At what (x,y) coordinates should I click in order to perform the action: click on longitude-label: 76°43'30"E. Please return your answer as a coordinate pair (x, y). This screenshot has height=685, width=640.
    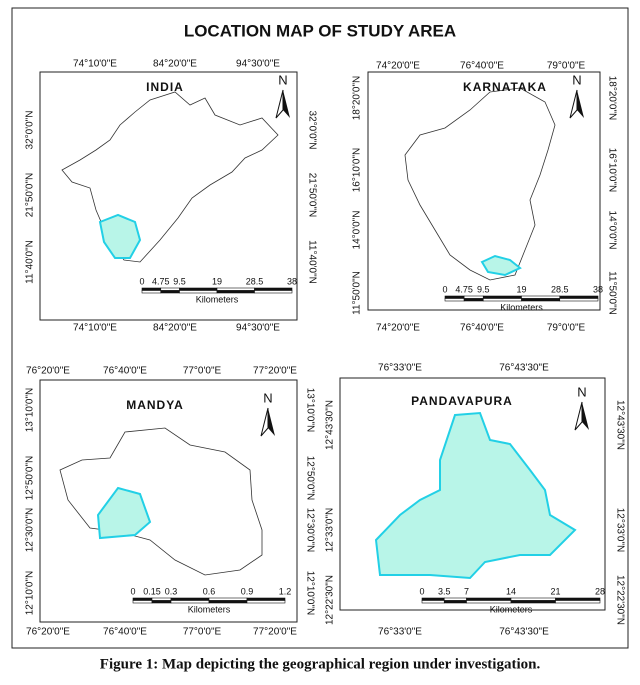
    Looking at the image, I should click on (524, 632).